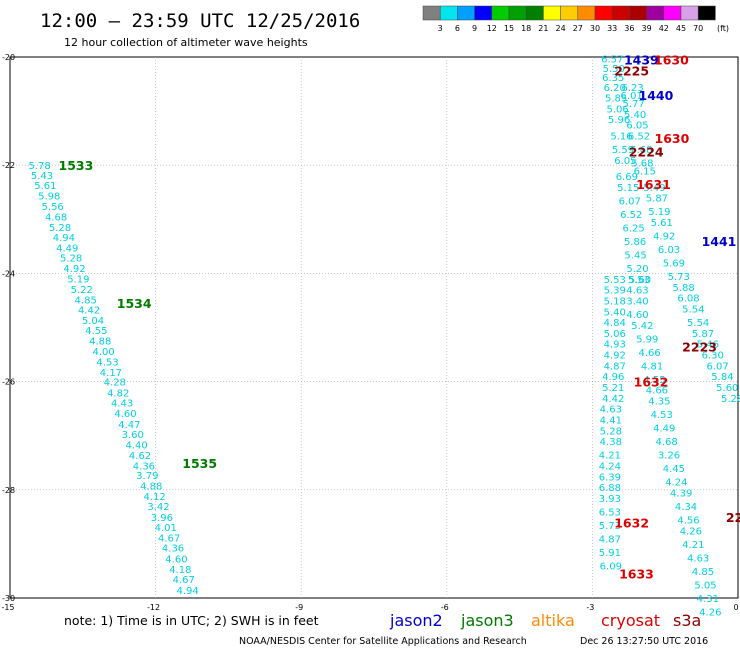 The image size is (740, 650). What do you see at coordinates (561, 28) in the screenshot?
I see `color-scale-label: 24` at bounding box center [561, 28].